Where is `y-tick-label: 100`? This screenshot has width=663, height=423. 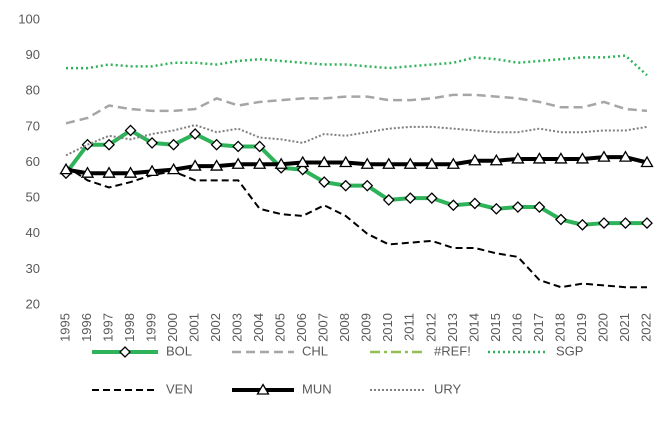 y-tick-label: 100 is located at coordinates (29, 18).